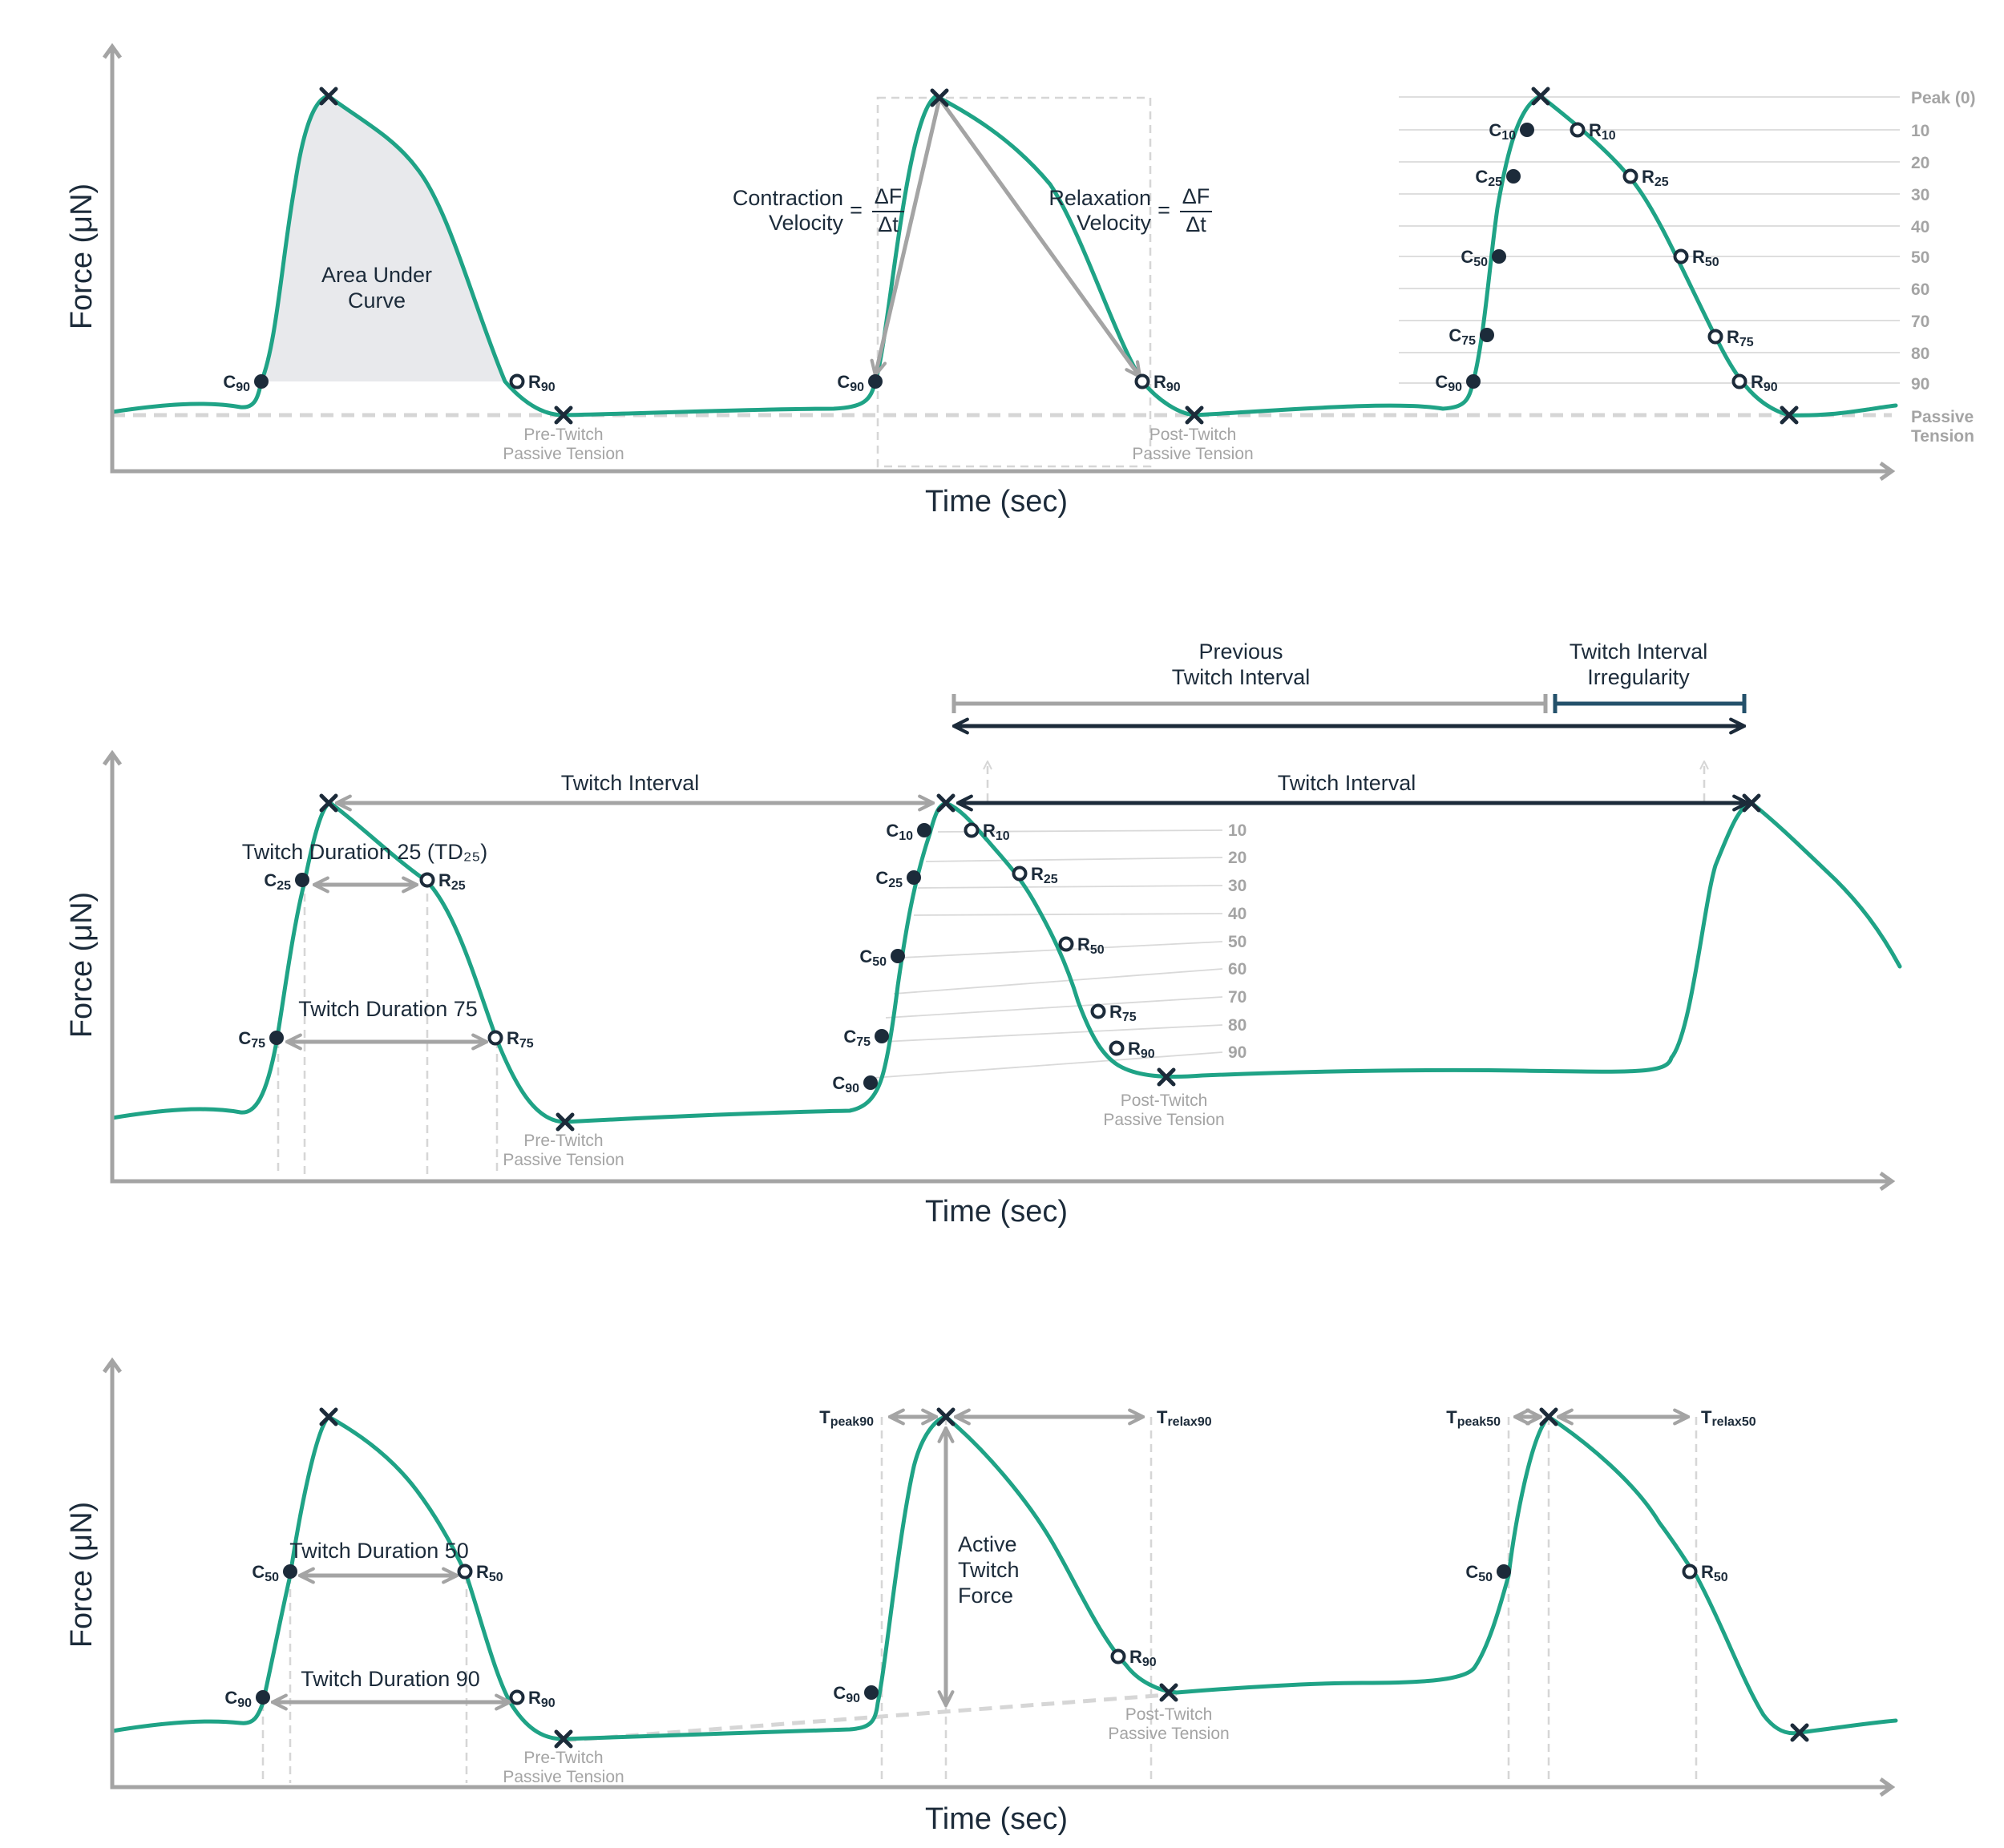 Image resolution: width=2004 pixels, height=1848 pixels. What do you see at coordinates (900, 832) in the screenshot?
I see `point-label-c10: C10` at bounding box center [900, 832].